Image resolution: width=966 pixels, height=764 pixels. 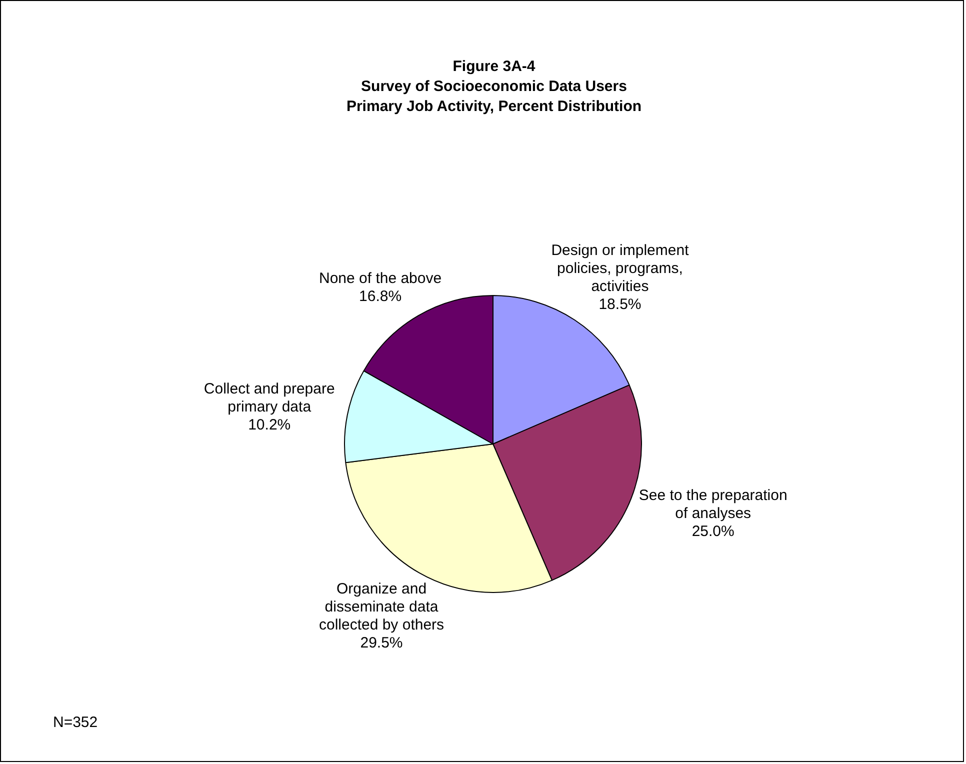 I want to click on slice-label: See to the preparation of analyses, so click(x=713, y=504).